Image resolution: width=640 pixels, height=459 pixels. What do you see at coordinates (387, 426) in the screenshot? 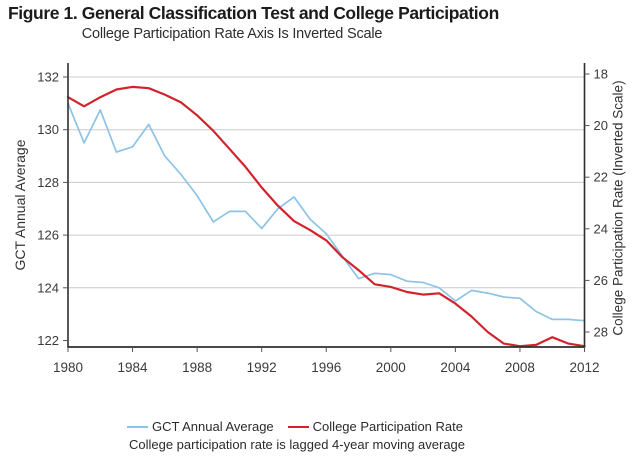
I see `legend-label-cpr: College Participation Rate` at bounding box center [387, 426].